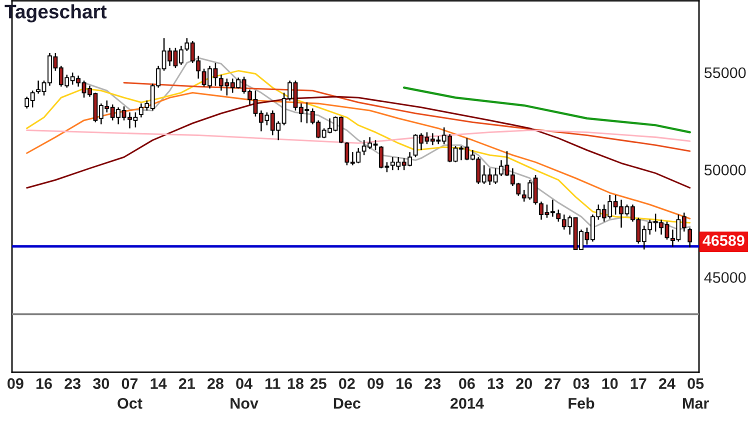 The height and width of the screenshot is (422, 750). I want to click on text: 46589, so click(723, 240).